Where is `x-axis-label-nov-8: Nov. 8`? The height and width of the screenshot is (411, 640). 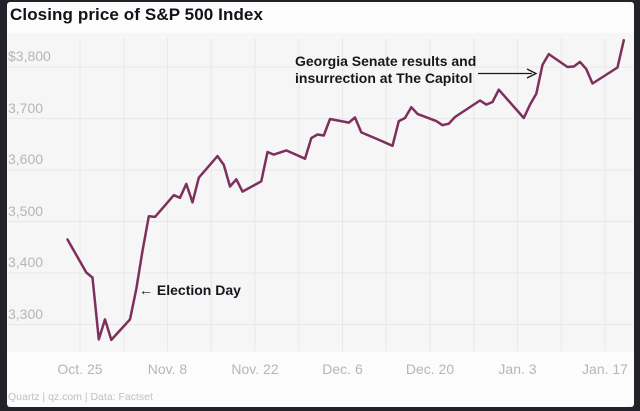 x-axis-label-nov-8: Nov. 8 is located at coordinates (167, 369).